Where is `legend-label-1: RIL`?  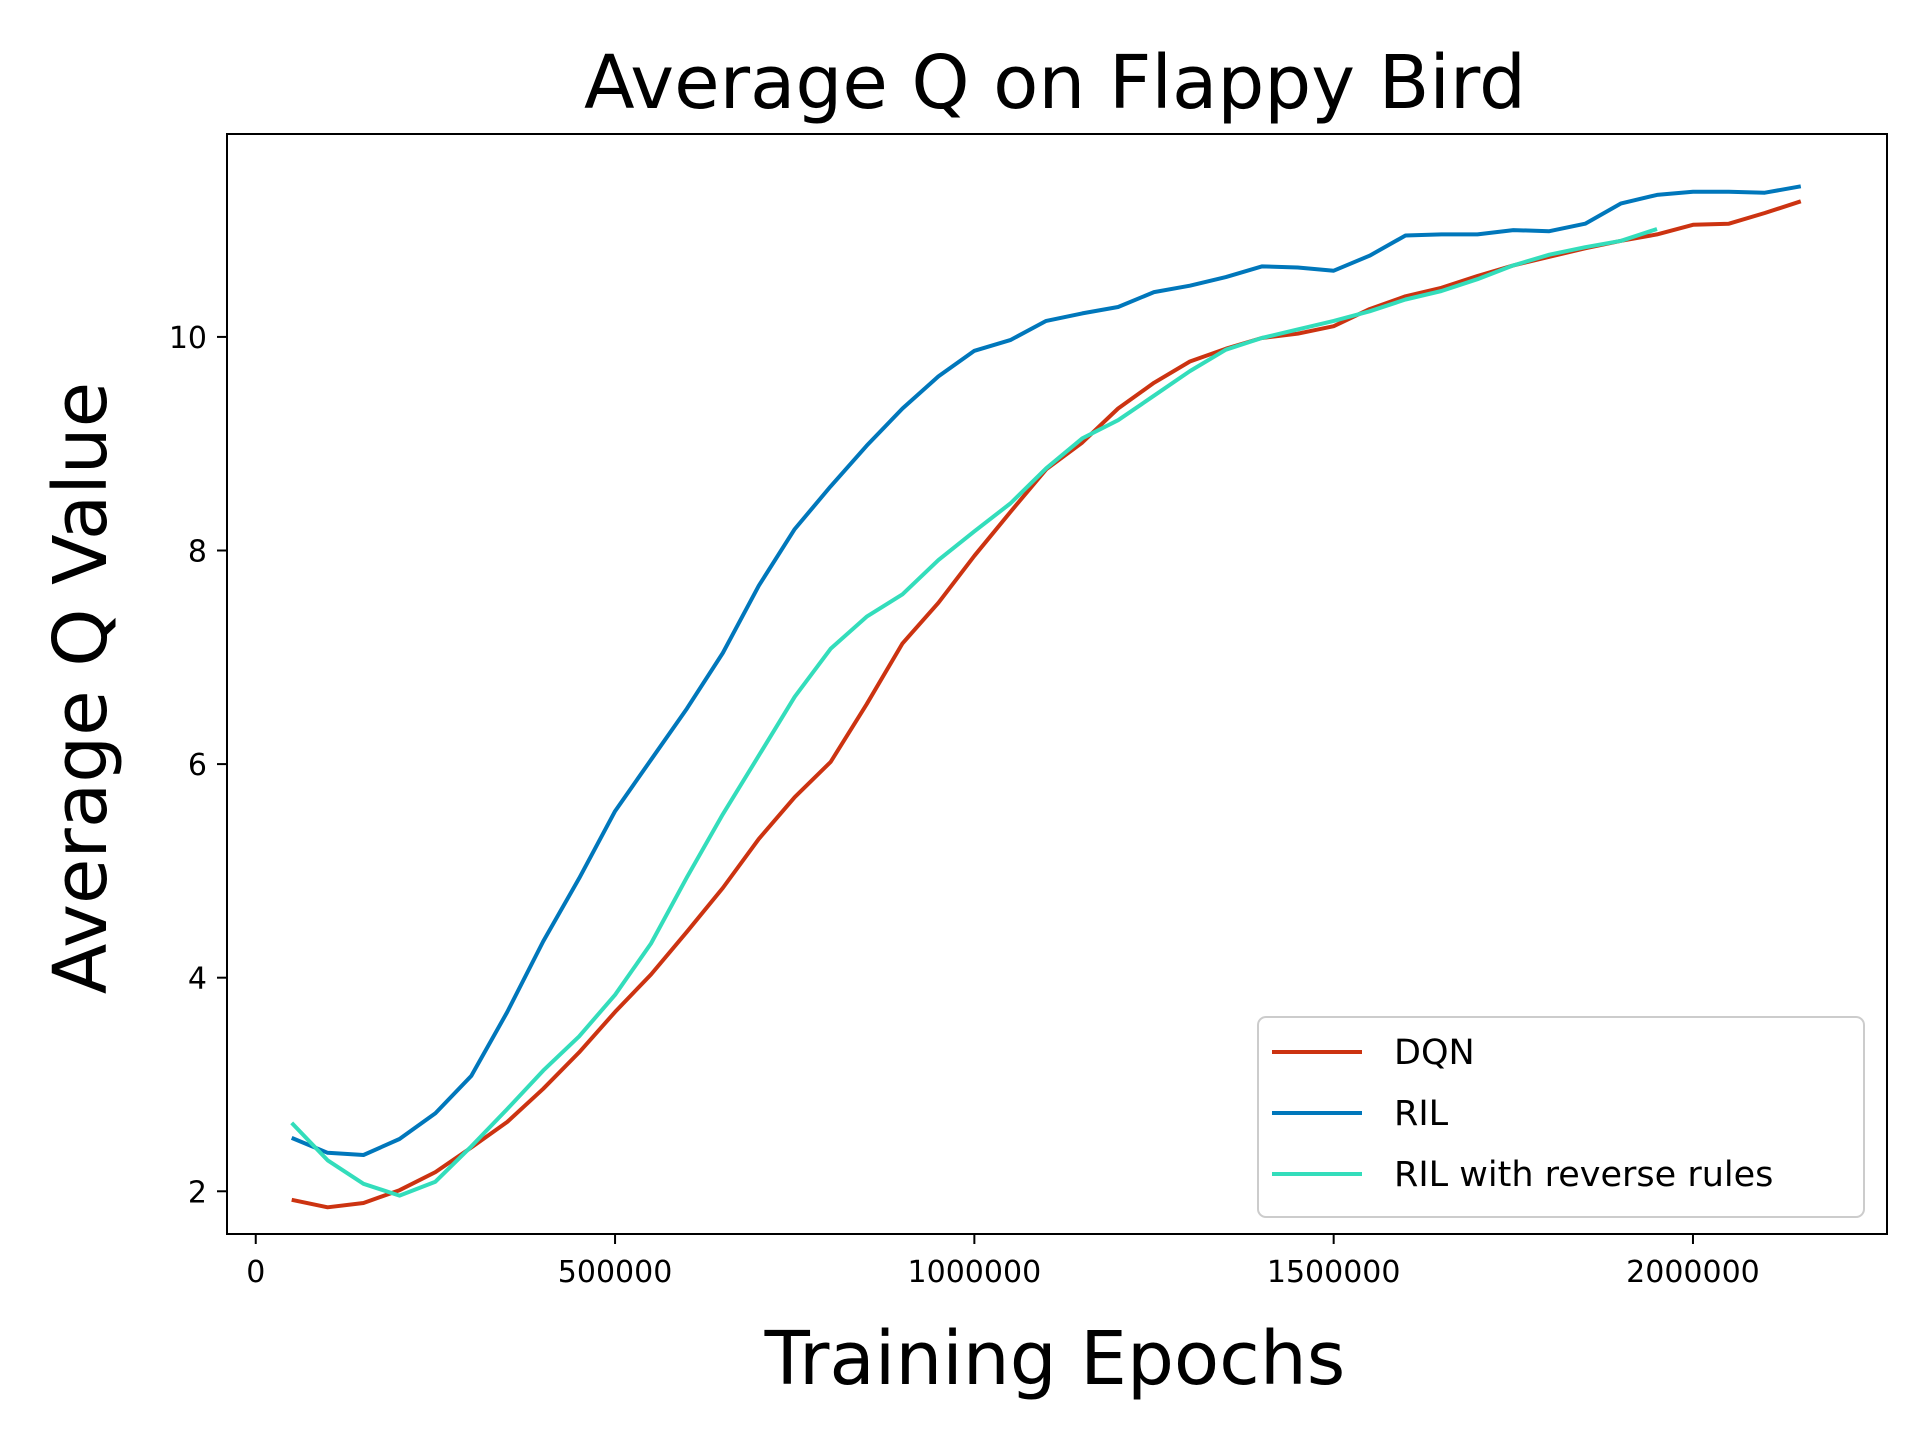
legend-label-1: RIL is located at coordinates (1421, 1114).